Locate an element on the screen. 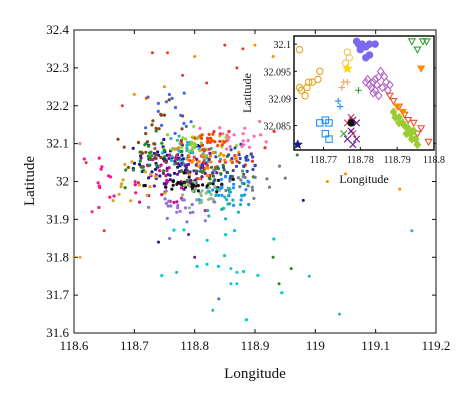 The height and width of the screenshot is (400, 474). inset-scatter-points is located at coordinates (362, 93).